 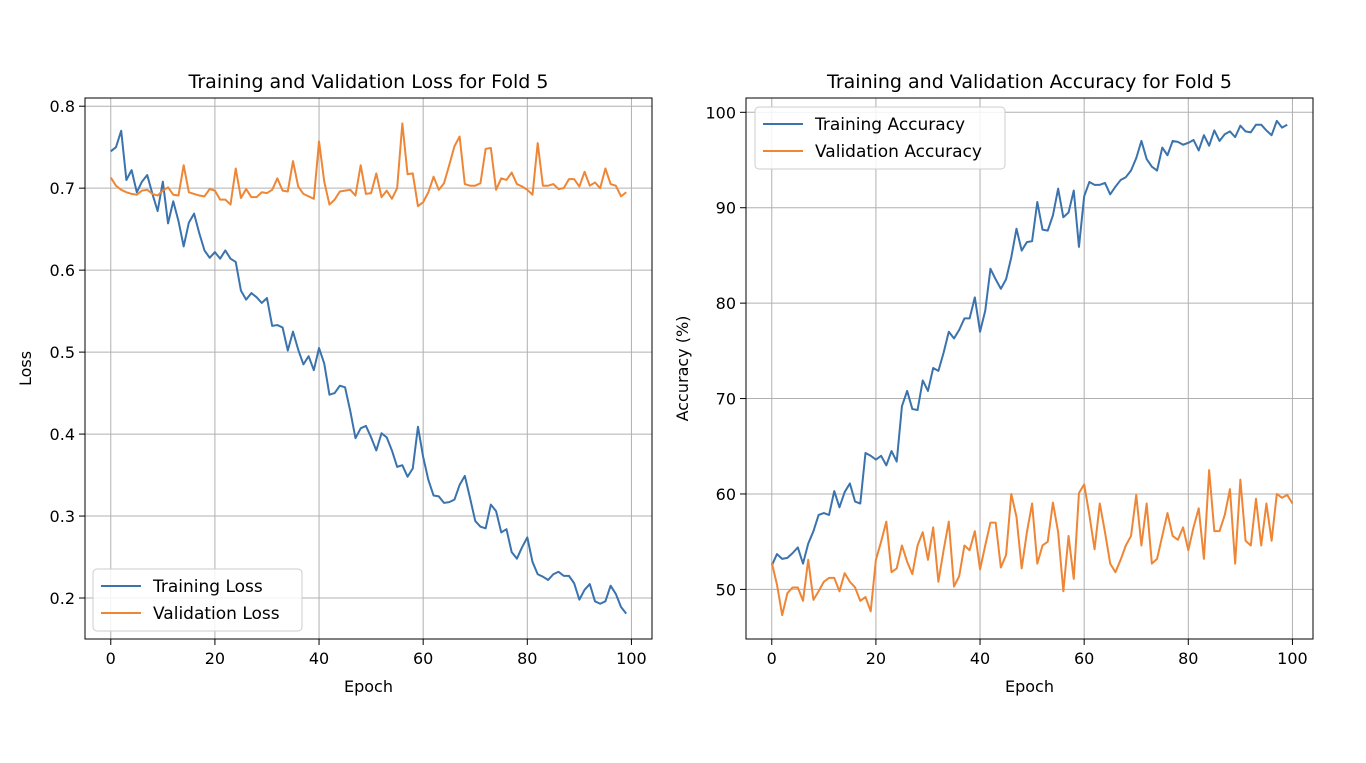 I want to click on loss-legend-label-training: Training Loss, so click(x=207, y=587).